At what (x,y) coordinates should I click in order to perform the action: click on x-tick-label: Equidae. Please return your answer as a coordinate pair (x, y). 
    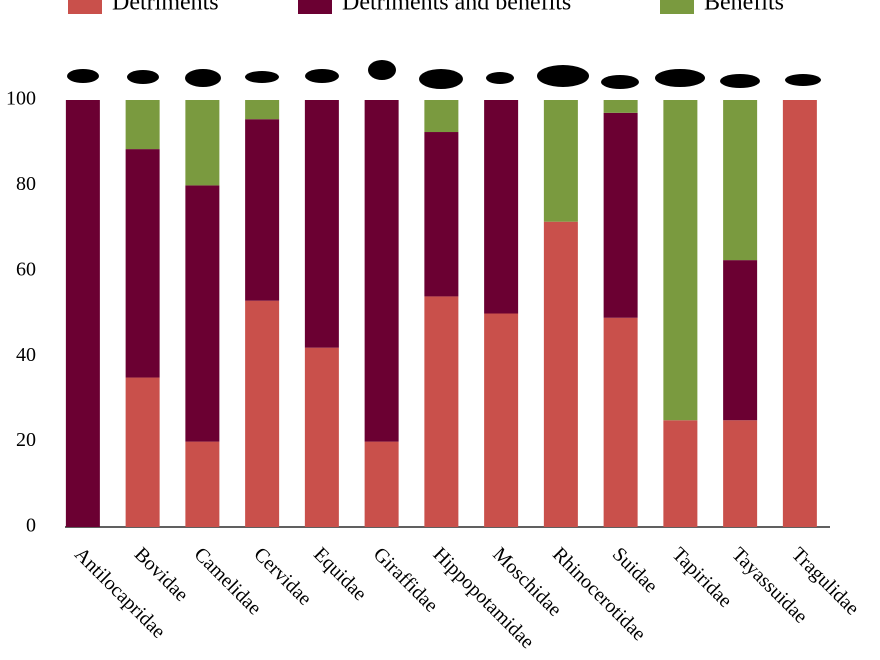
    Looking at the image, I should click on (340, 574).